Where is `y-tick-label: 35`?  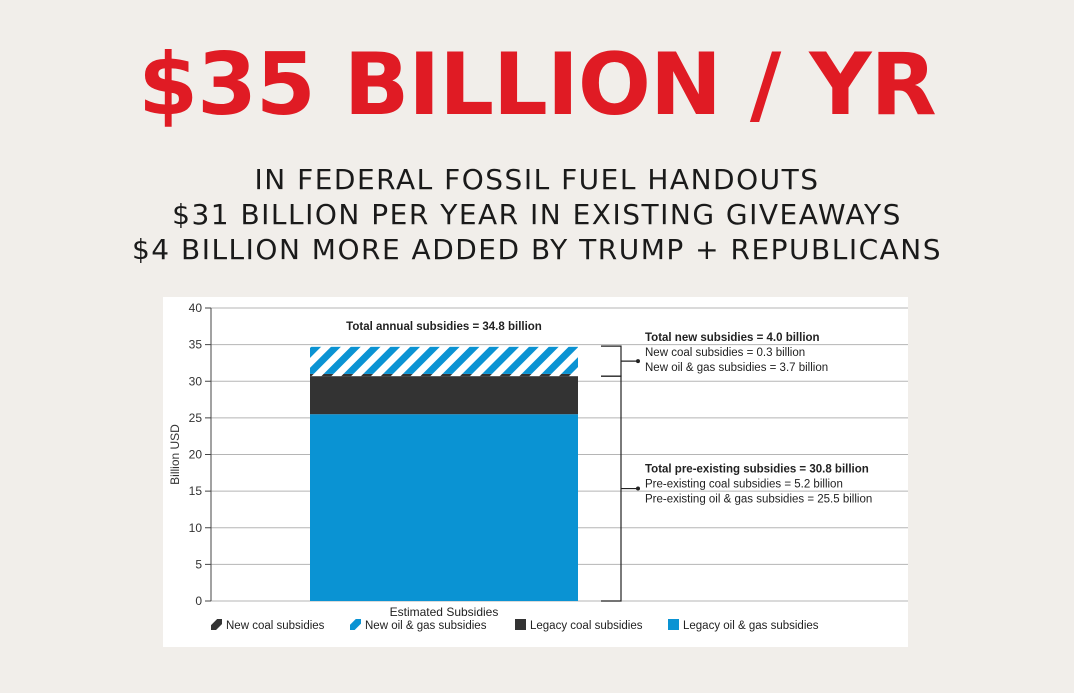
y-tick-label: 35 is located at coordinates (196, 345).